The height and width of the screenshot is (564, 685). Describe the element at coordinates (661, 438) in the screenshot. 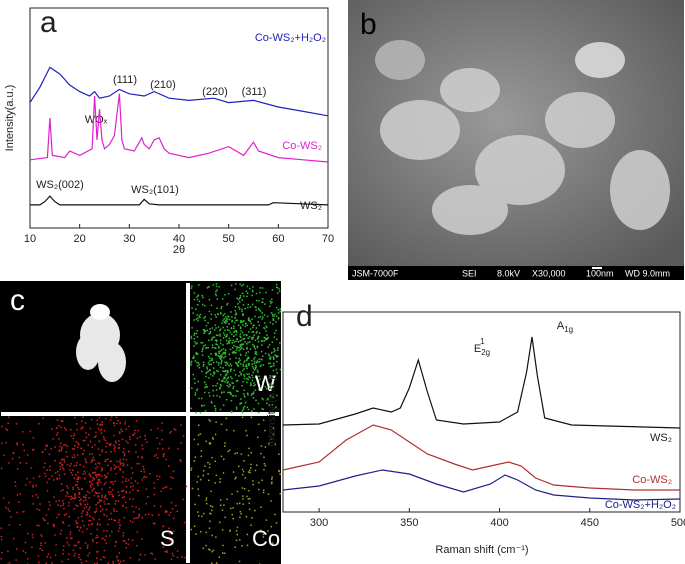

I see `series-label: WS₂` at that location.